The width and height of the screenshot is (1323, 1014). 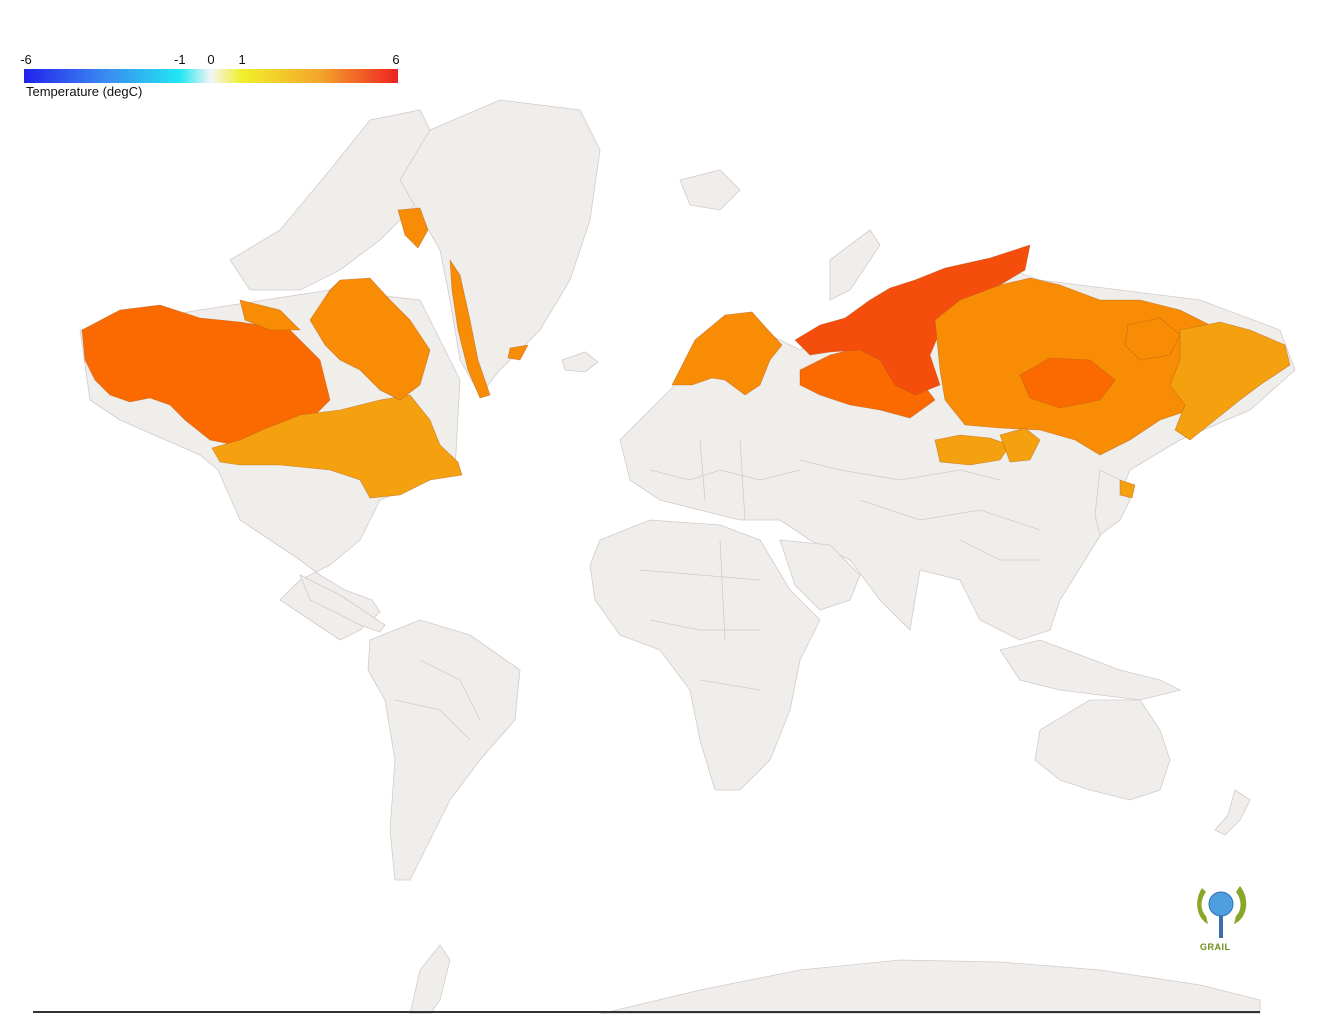 I want to click on new-zealand, so click(x=1232, y=812).